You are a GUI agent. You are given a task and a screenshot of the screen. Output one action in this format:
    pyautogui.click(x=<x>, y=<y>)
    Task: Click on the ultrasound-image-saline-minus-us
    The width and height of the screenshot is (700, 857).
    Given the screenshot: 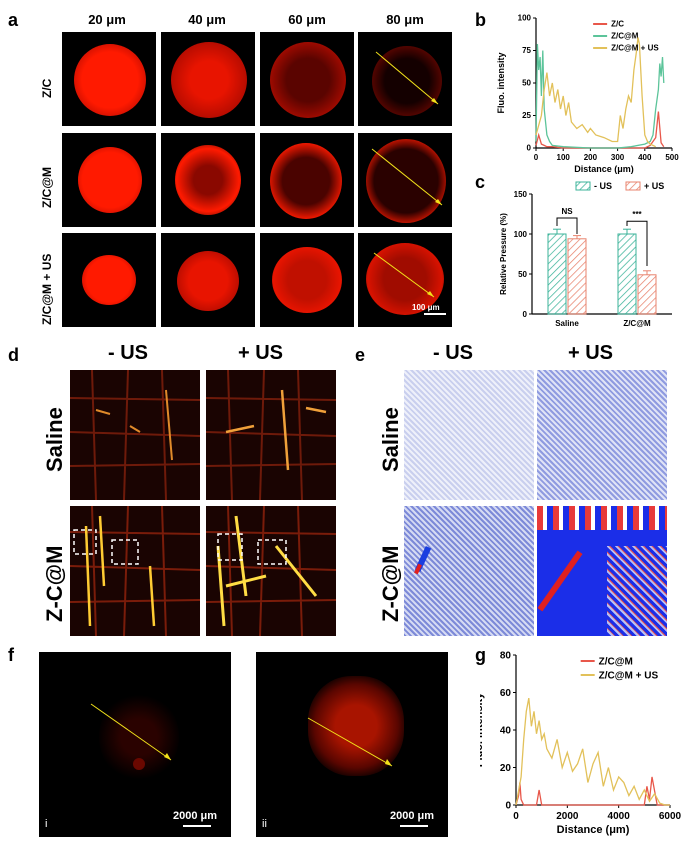 What is the action you would take?
    pyautogui.click(x=469, y=435)
    